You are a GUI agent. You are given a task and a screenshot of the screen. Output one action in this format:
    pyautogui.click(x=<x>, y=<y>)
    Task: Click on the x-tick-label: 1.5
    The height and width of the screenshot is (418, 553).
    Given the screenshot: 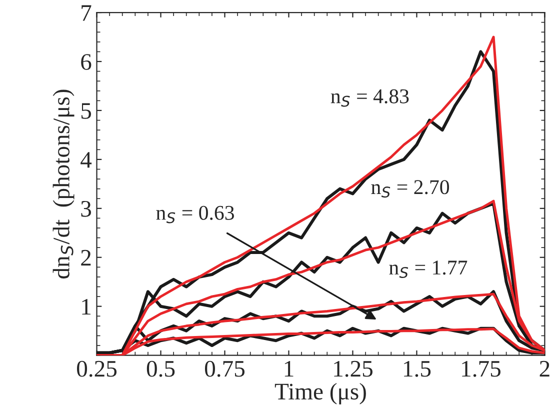 What is the action you would take?
    pyautogui.click(x=417, y=368)
    